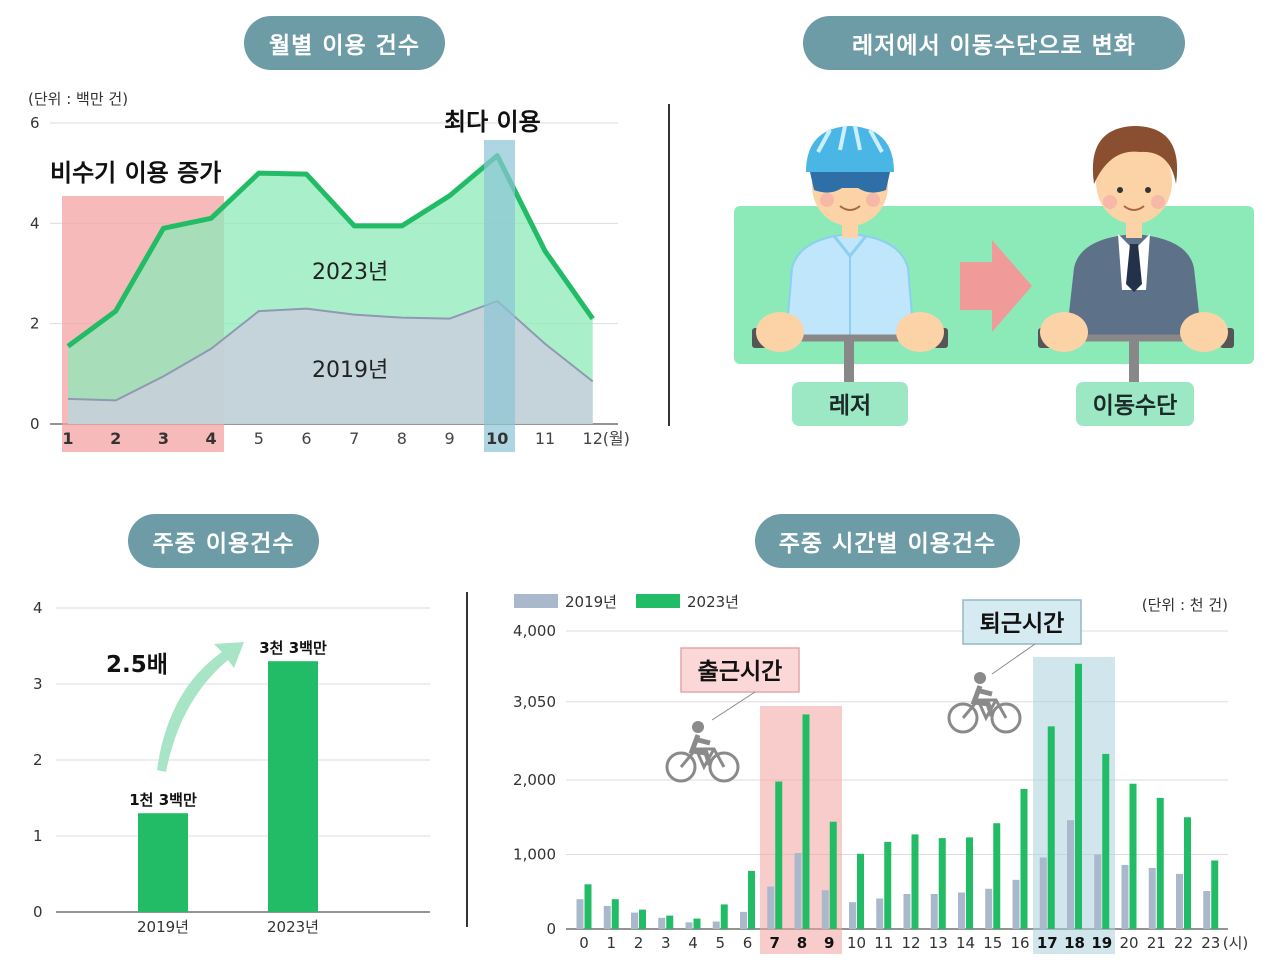 The image size is (1280, 971). I want to click on label-2019: 2019년, so click(350, 370).